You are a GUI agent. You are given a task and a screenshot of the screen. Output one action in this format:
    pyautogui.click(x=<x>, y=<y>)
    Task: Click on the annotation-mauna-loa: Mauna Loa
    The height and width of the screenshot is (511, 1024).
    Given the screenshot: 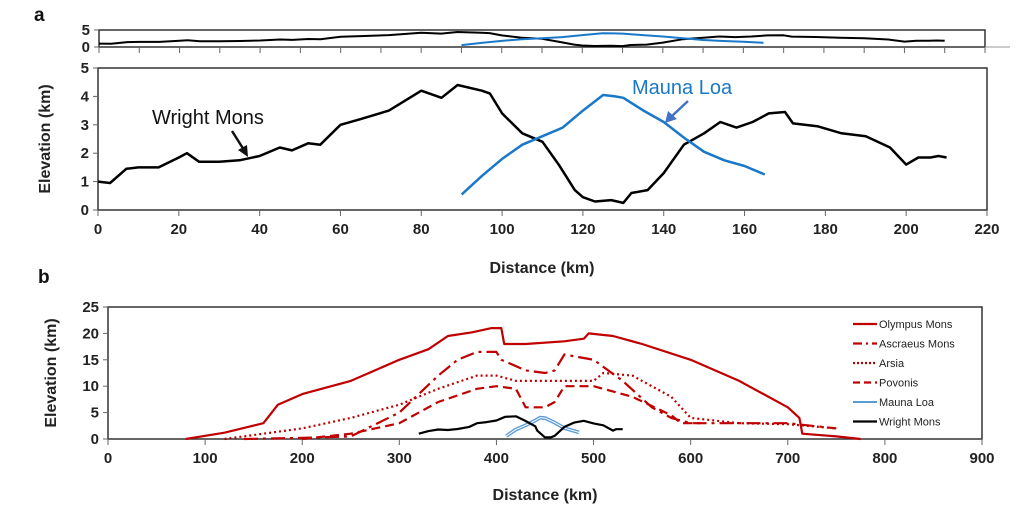 What is the action you would take?
    pyautogui.click(x=682, y=88)
    